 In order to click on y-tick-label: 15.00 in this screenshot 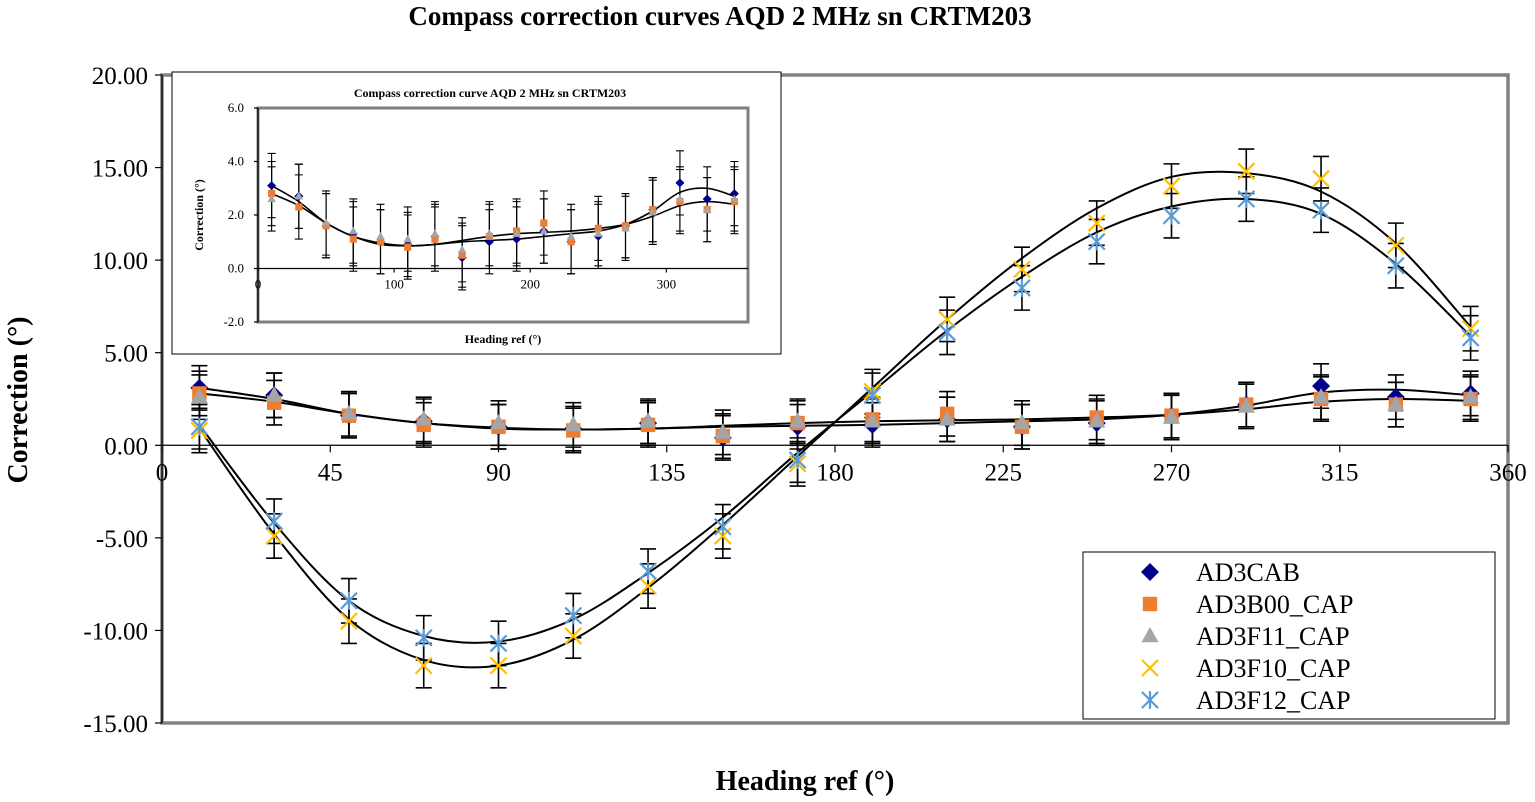, I will do `click(120, 169)`.